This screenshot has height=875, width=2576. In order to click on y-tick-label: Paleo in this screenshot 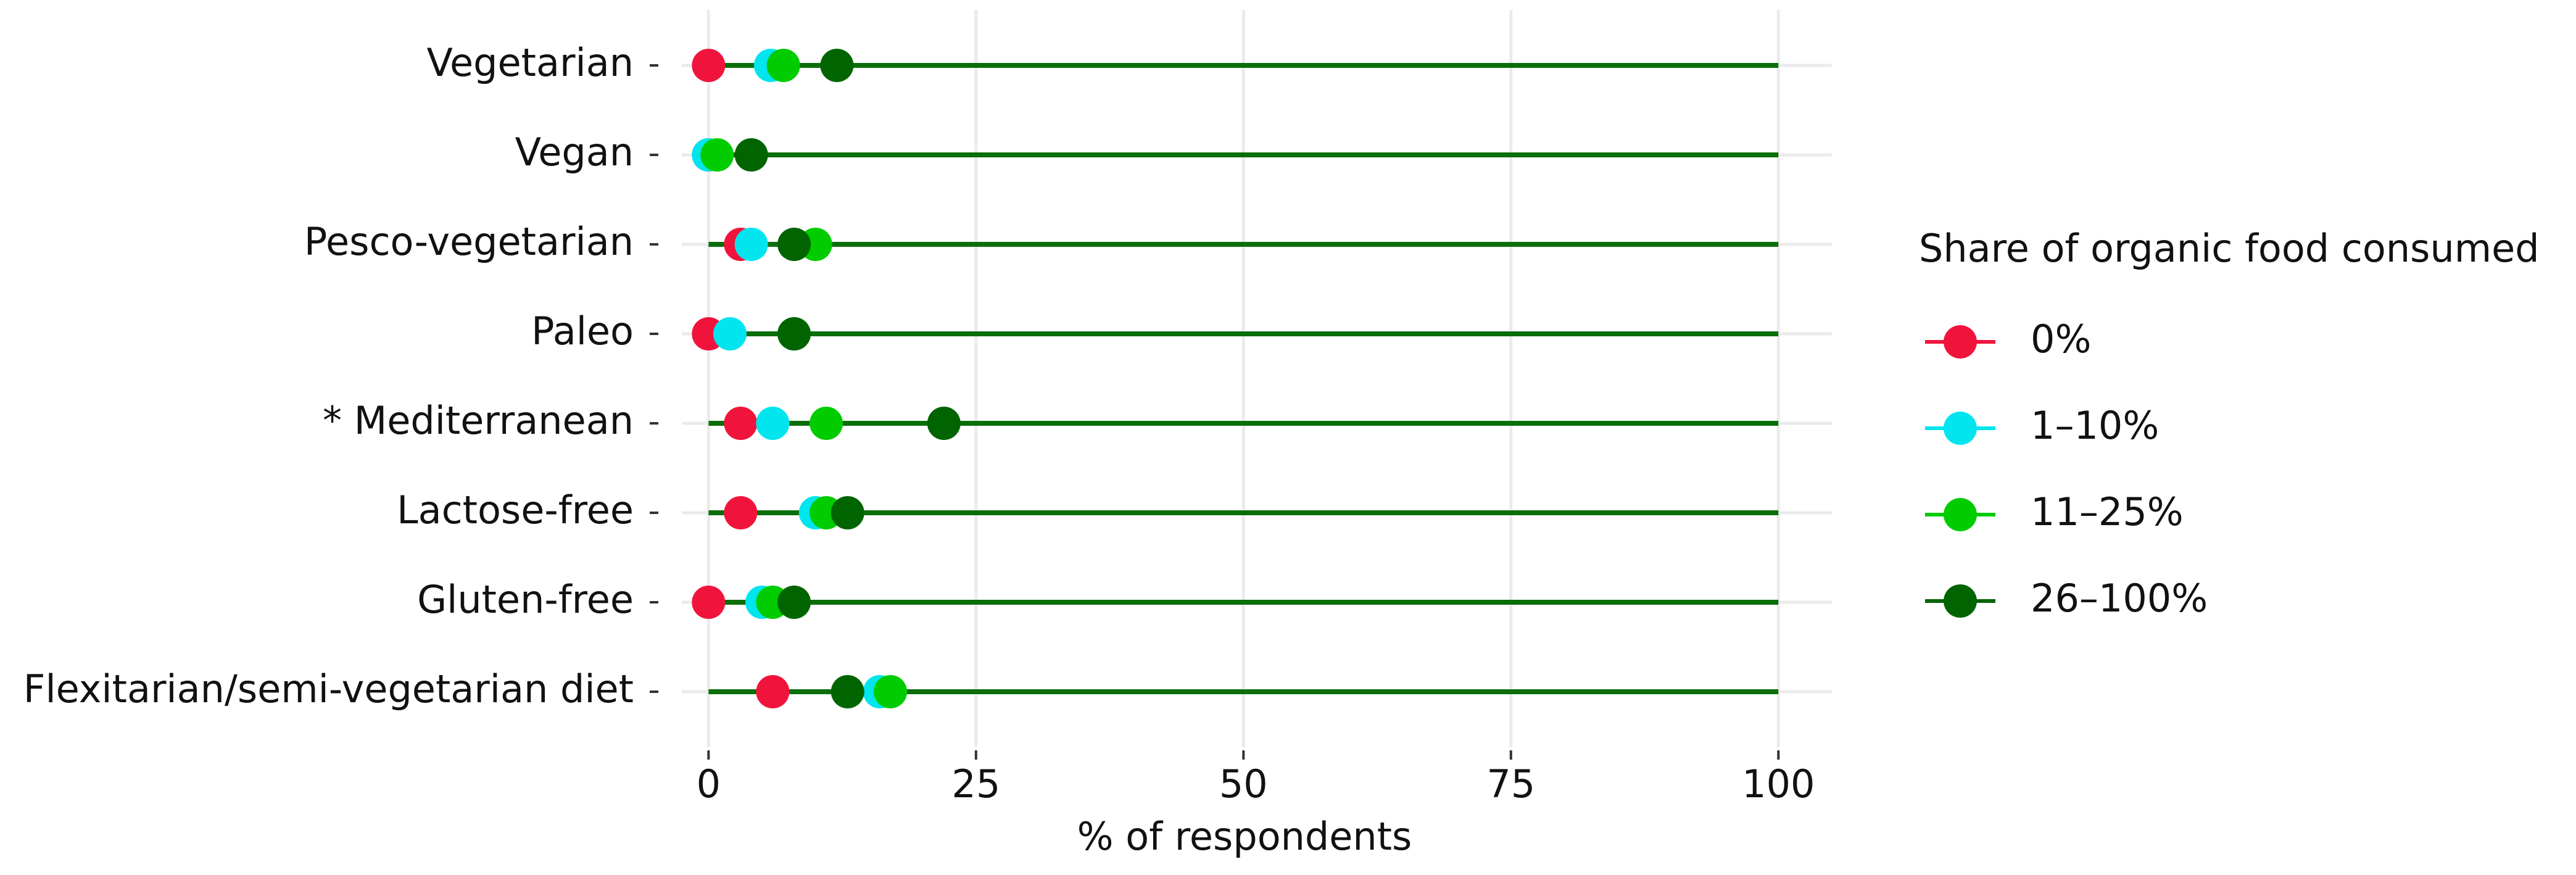, I will do `click(582, 331)`.